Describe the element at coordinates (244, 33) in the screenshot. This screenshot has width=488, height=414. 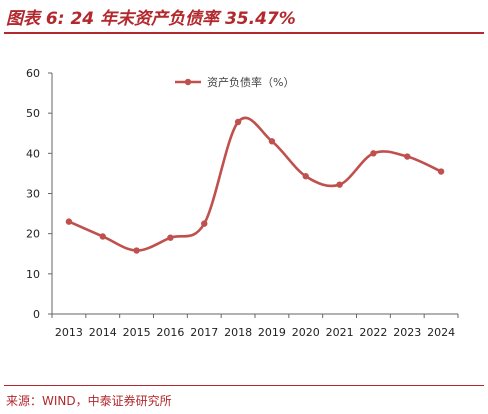
I see `title-divider` at that location.